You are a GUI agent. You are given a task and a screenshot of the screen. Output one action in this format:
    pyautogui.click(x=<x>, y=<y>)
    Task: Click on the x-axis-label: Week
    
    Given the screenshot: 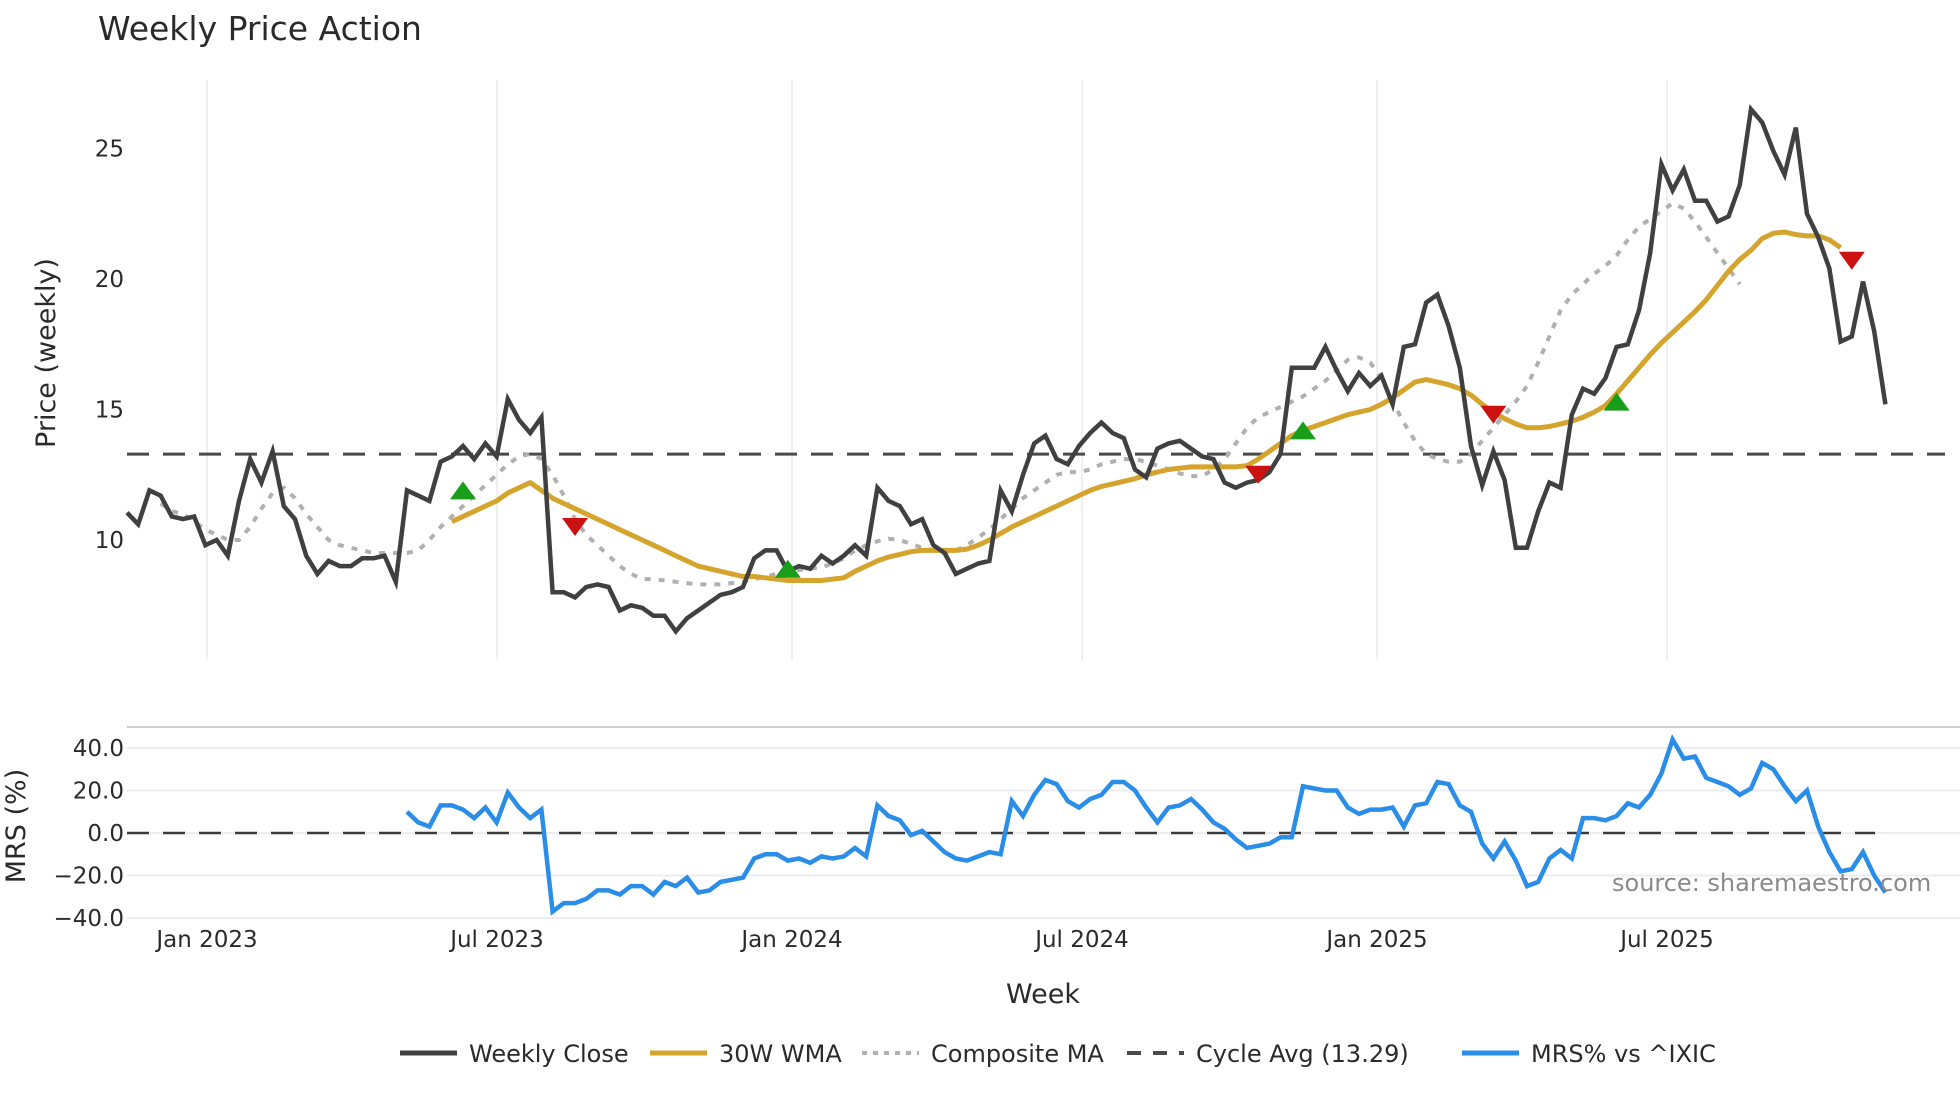 What is the action you would take?
    pyautogui.click(x=1043, y=994)
    